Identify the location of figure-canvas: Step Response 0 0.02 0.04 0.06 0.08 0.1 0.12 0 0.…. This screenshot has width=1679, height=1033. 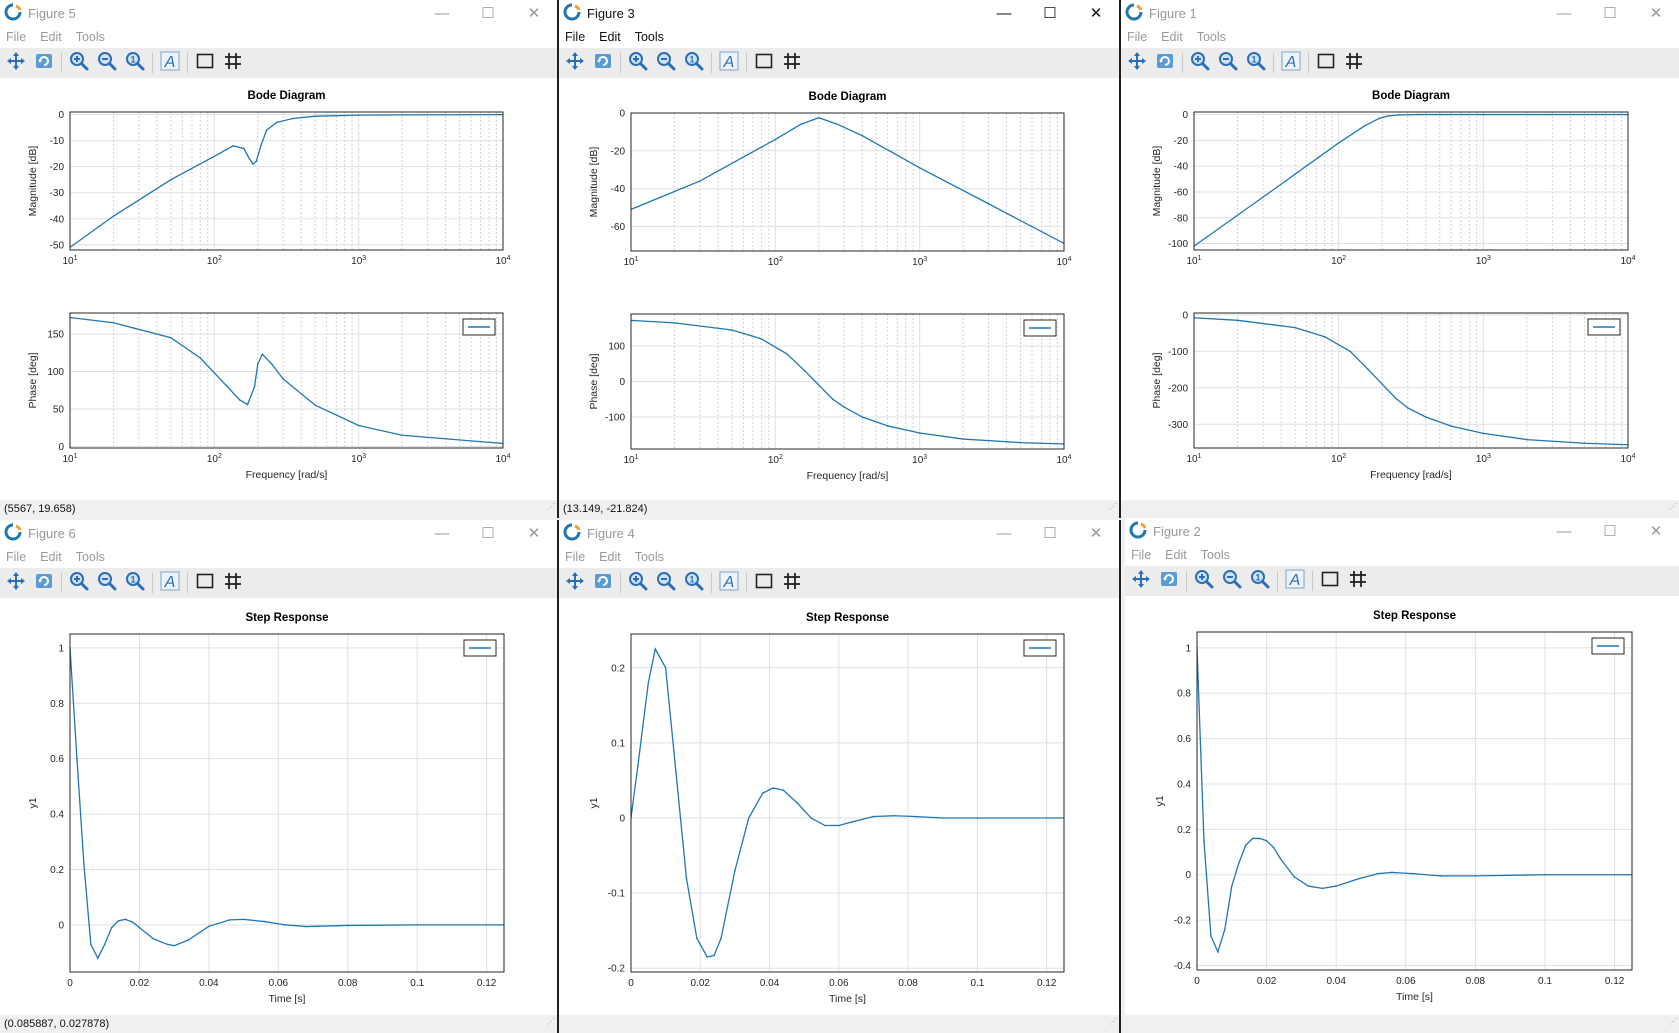
(278, 806).